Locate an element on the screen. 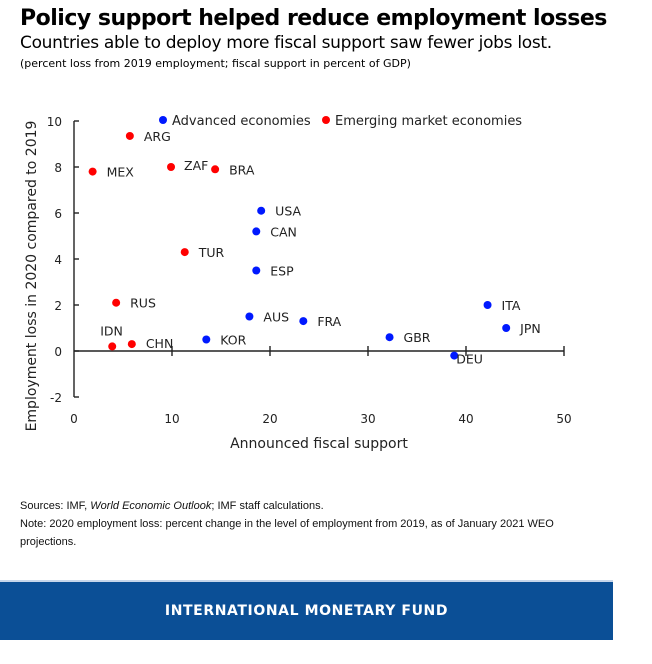 Image resolution: width=652 pixels, height=664 pixels. data-point-esp is located at coordinates (256, 270).